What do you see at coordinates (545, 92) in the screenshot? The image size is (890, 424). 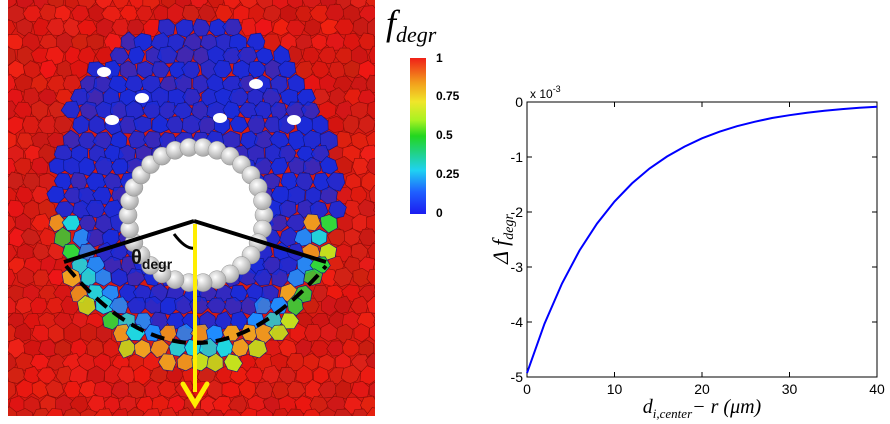 I see `y-exponent-label: x 10-3` at bounding box center [545, 92].